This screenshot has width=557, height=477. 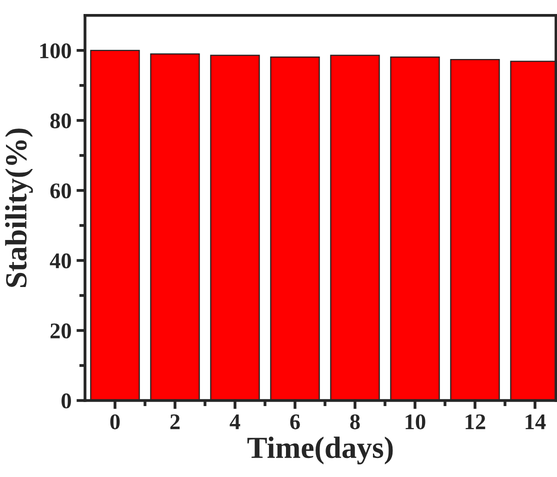 I want to click on y-axis-title: Stability(%), so click(x=19, y=207).